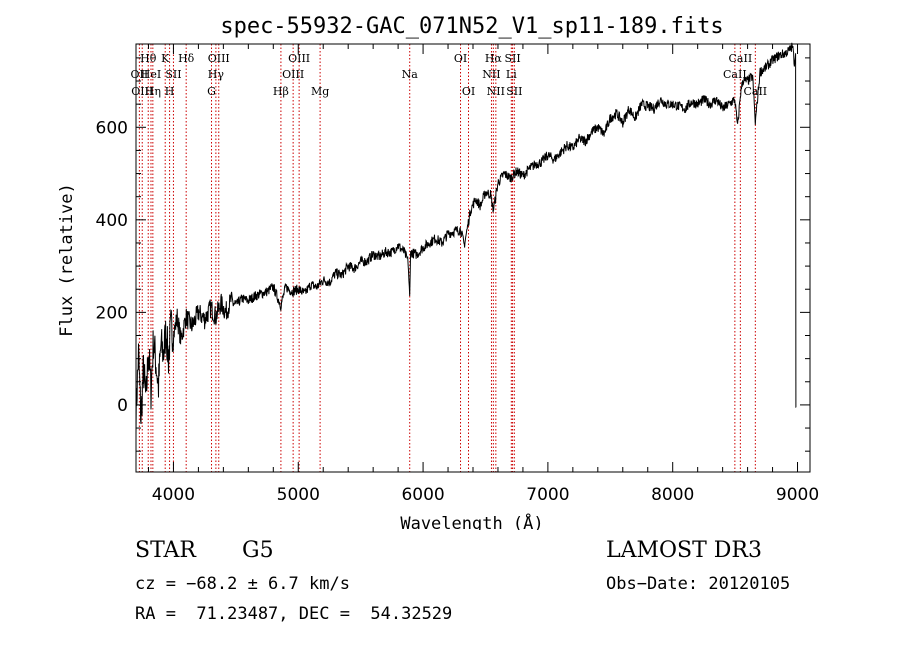 The width and height of the screenshot is (900, 649). What do you see at coordinates (242, 584) in the screenshot?
I see `redshift-velocity: cz = −68.2 ± 6.7 km/s` at bounding box center [242, 584].